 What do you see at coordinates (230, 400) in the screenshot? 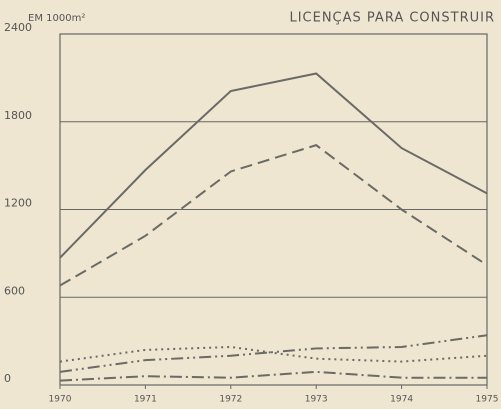
I see `x-tick-label: 1972` at bounding box center [230, 400].